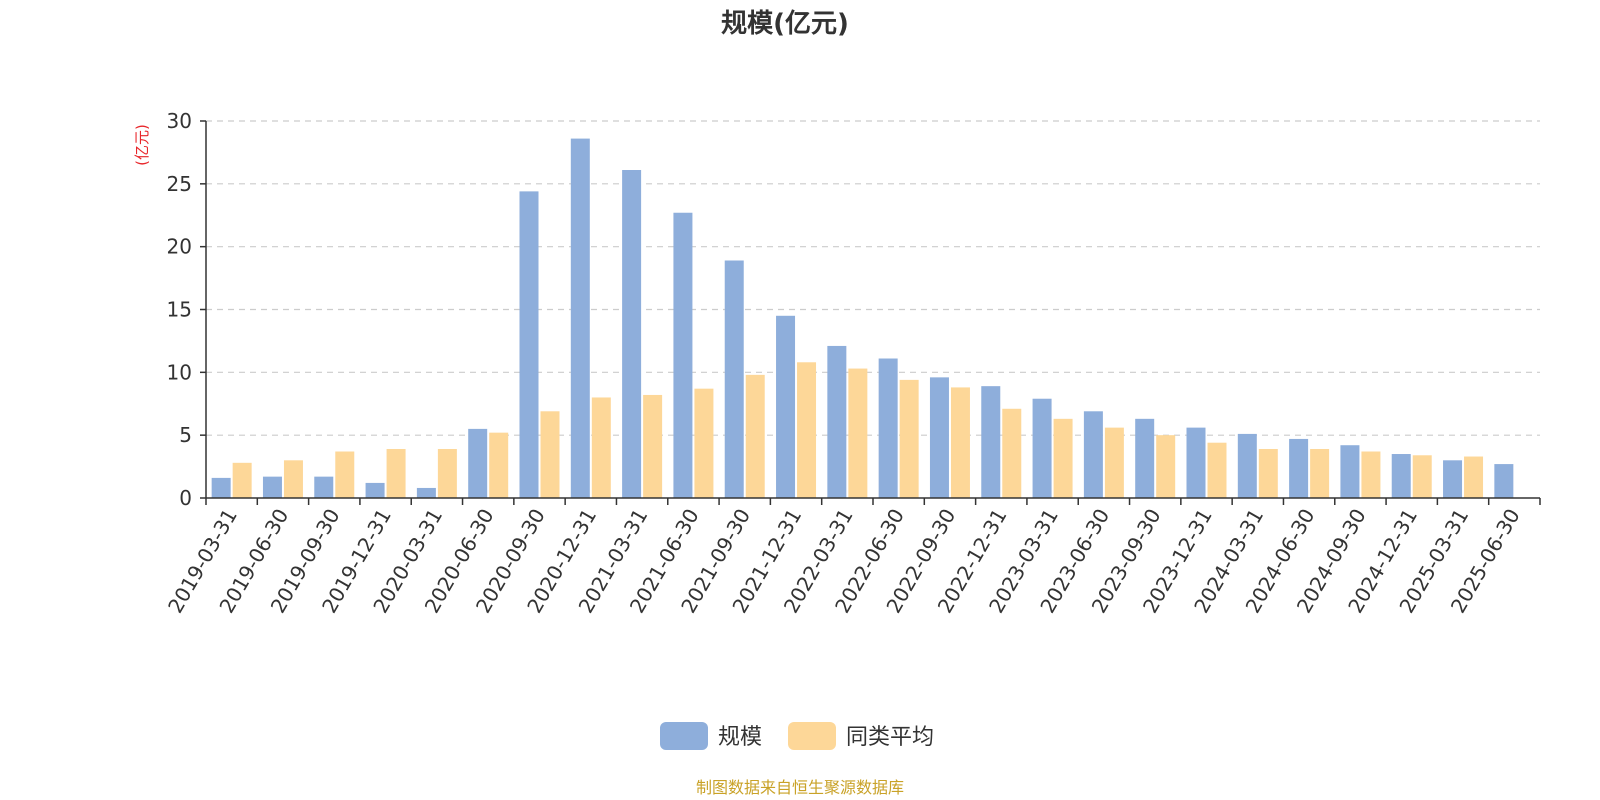 The height and width of the screenshot is (800, 1600). I want to click on y-tick-label-1: 5, so click(185, 435).